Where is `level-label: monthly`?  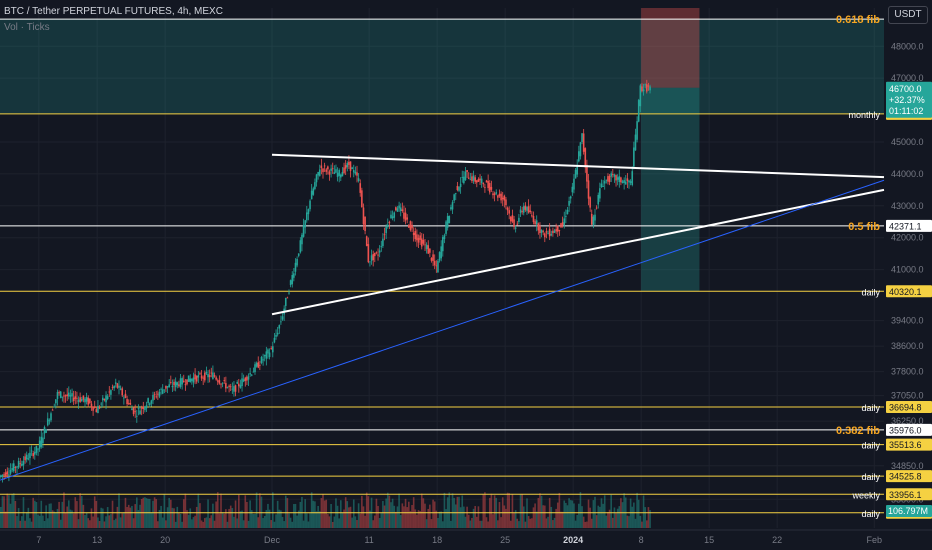
level-label: monthly is located at coordinates (864, 115).